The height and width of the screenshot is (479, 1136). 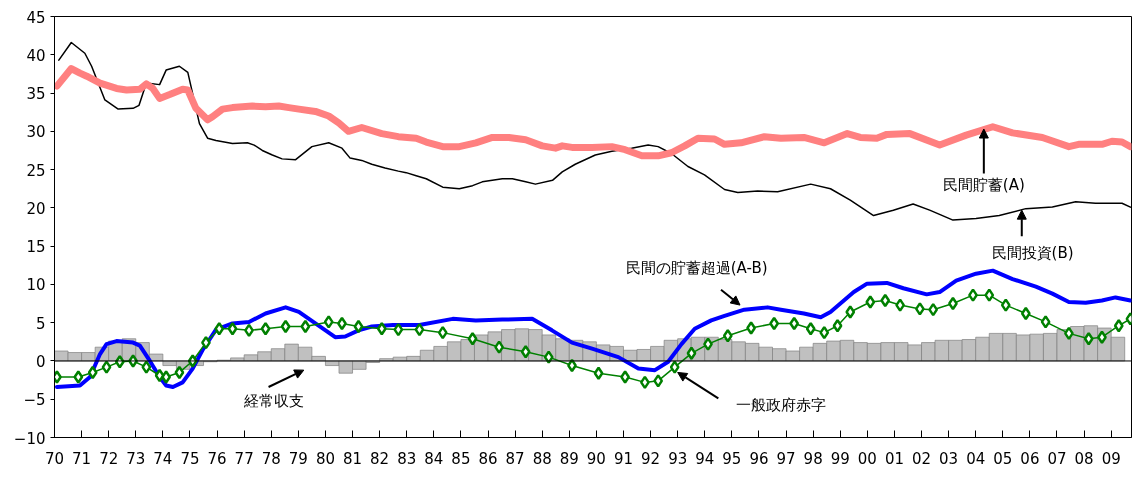 What do you see at coordinates (407, 458) in the screenshot?
I see `x-tick-label: 83` at bounding box center [407, 458].